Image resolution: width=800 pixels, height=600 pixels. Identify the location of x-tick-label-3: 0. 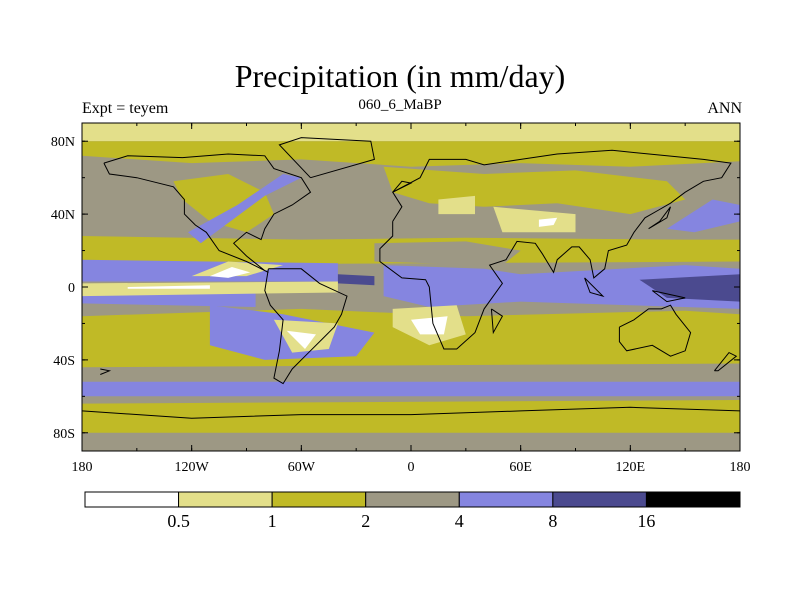
(411, 467).